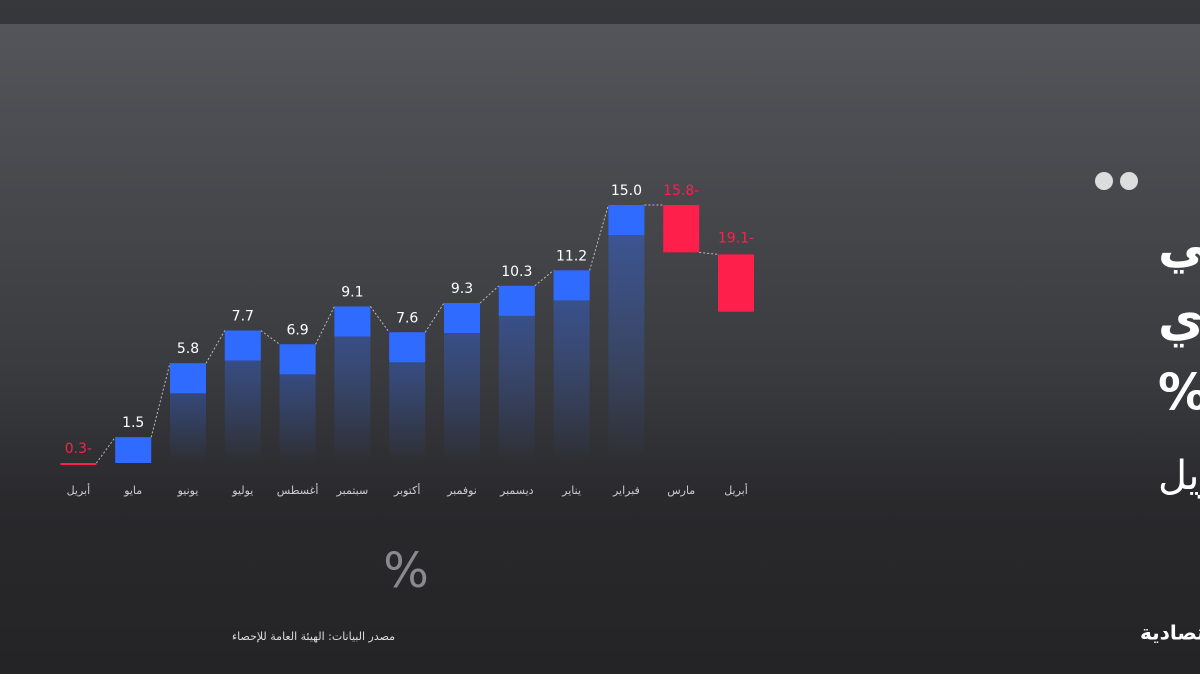  I want to click on top-strip, so click(600, 12).